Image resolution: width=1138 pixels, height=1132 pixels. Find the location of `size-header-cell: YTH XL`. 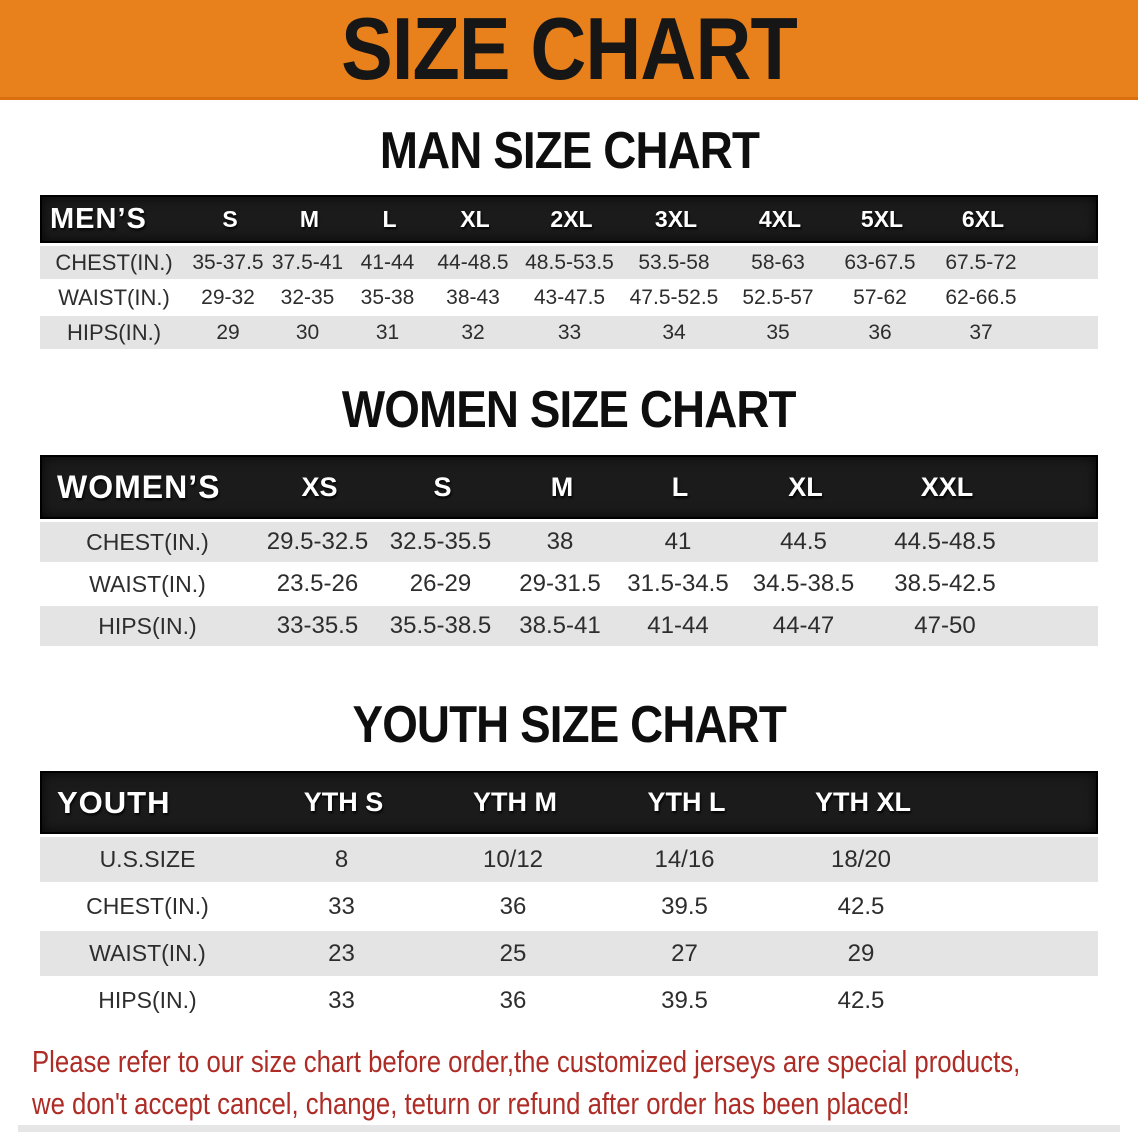

size-header-cell: YTH XL is located at coordinates (862, 802).